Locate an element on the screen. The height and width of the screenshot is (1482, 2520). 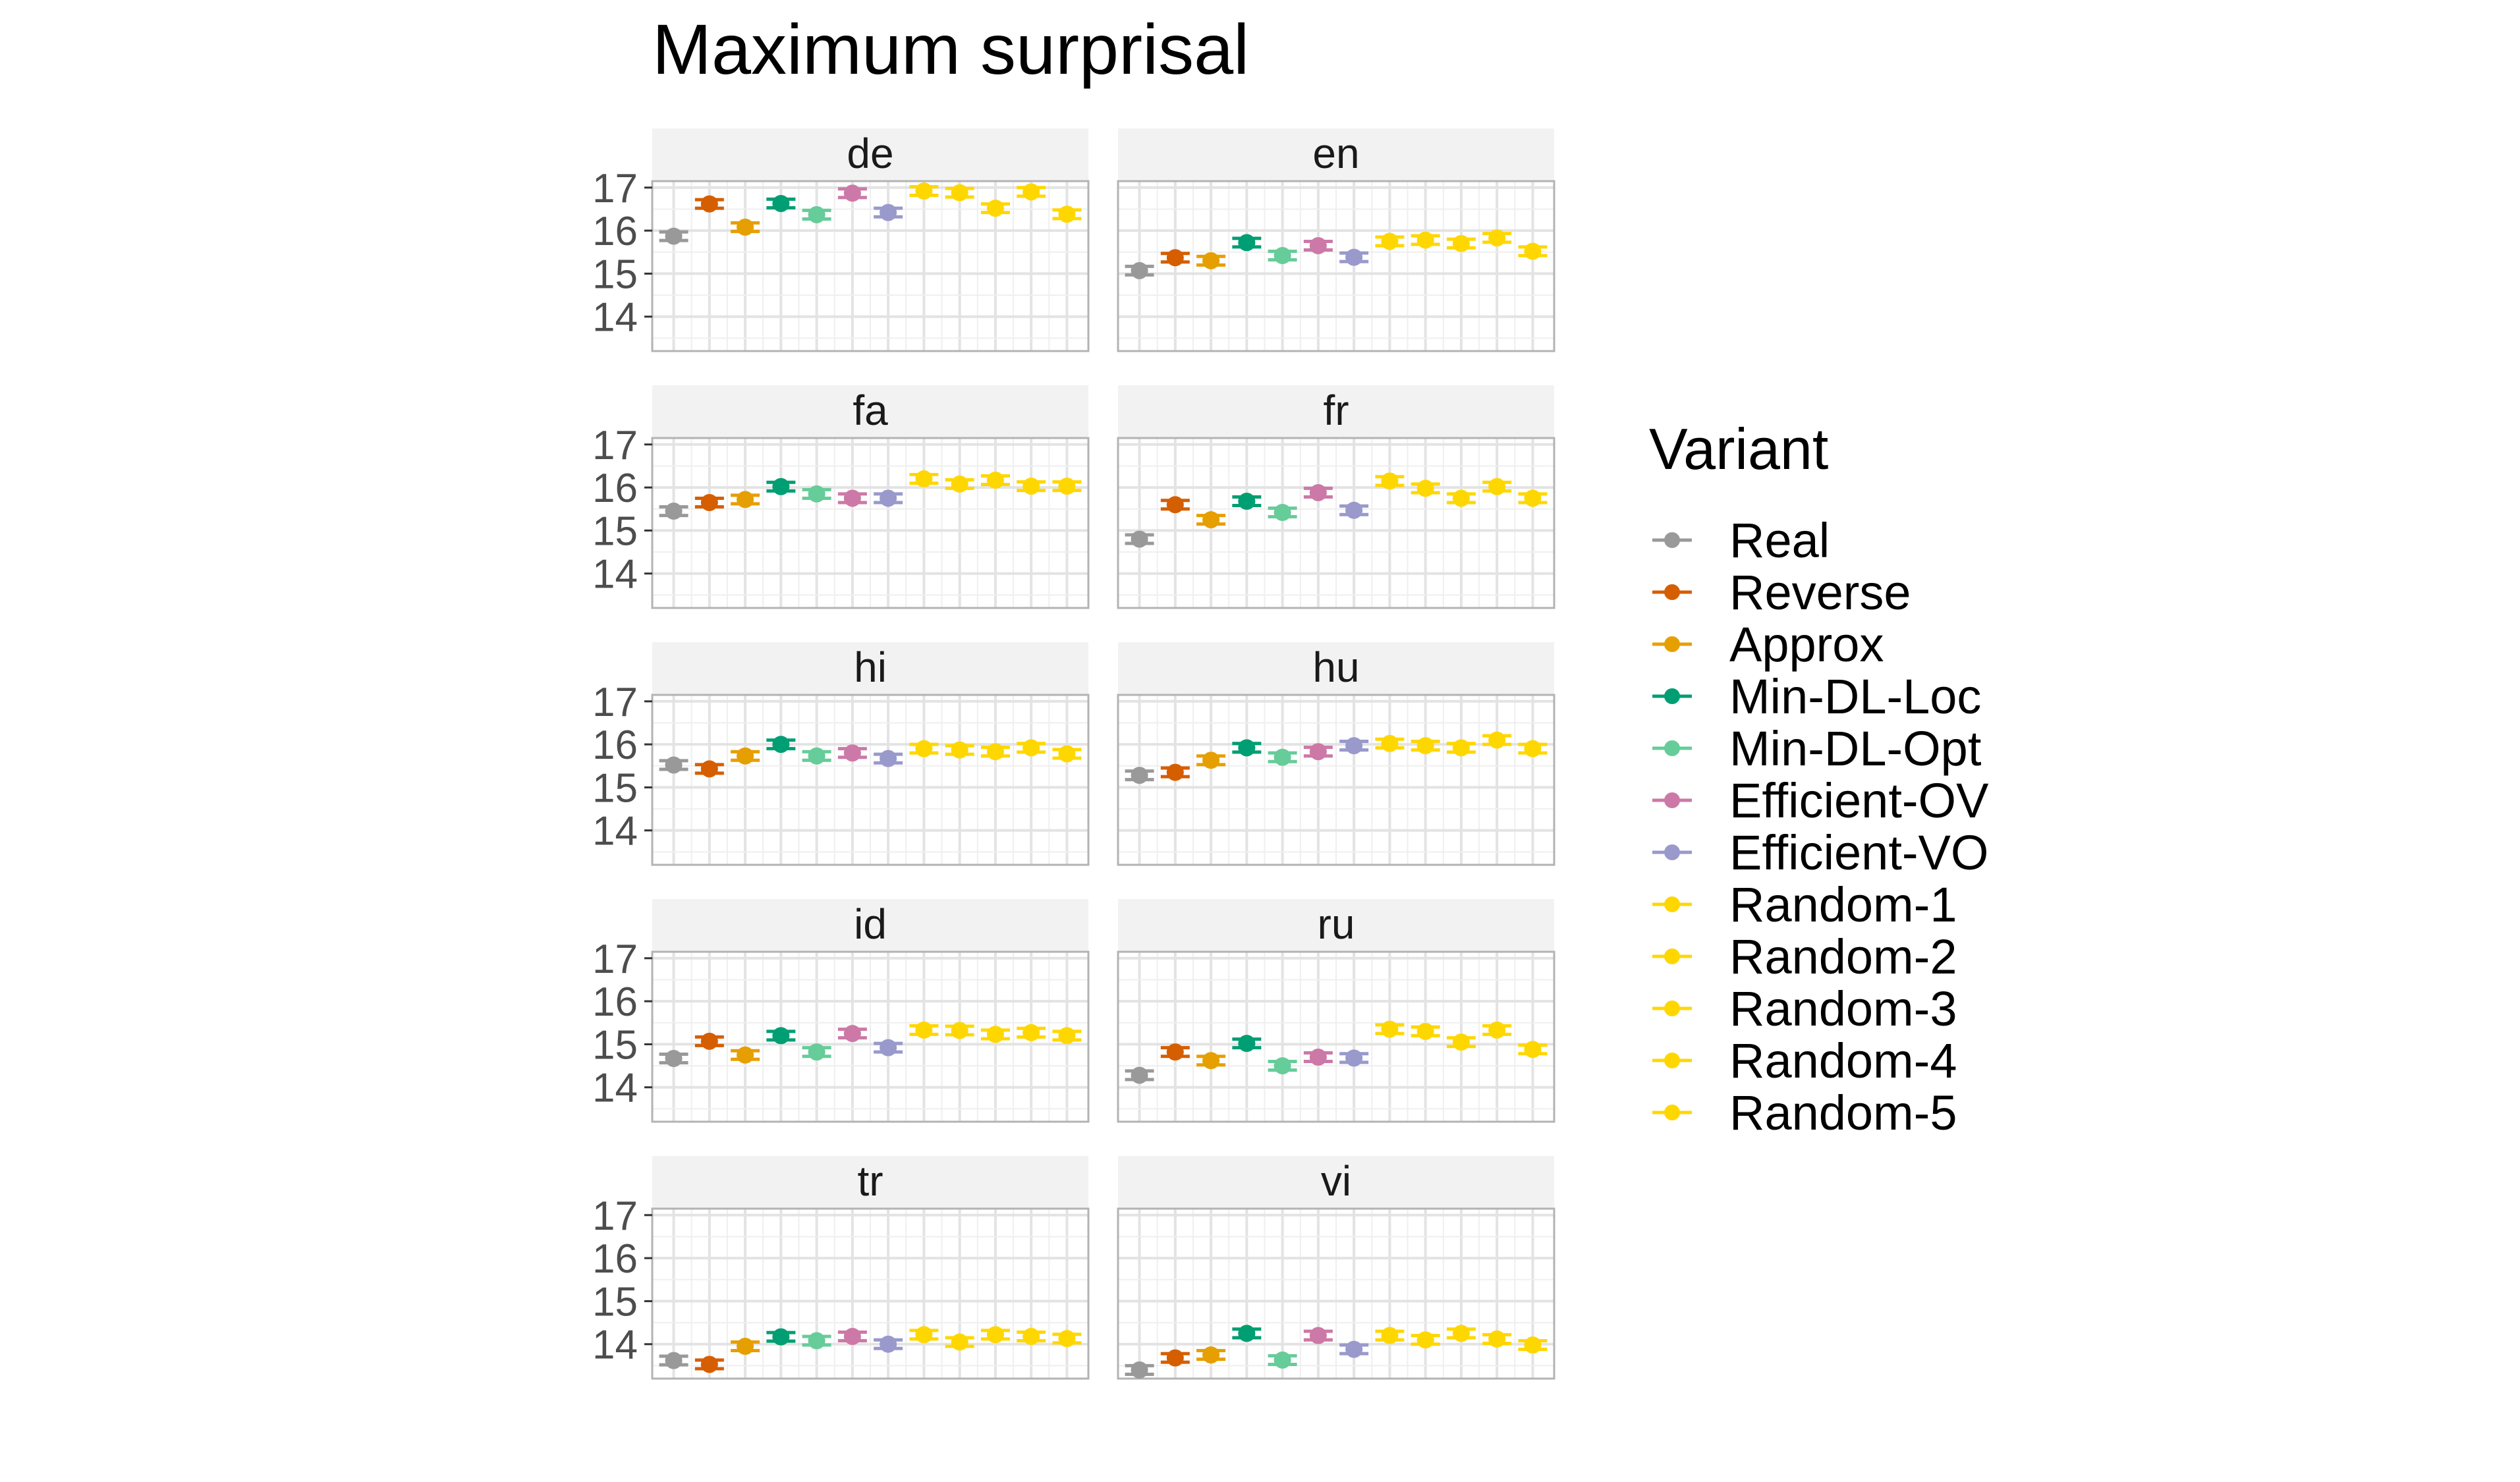
facet-strip-label: id is located at coordinates (870, 924).